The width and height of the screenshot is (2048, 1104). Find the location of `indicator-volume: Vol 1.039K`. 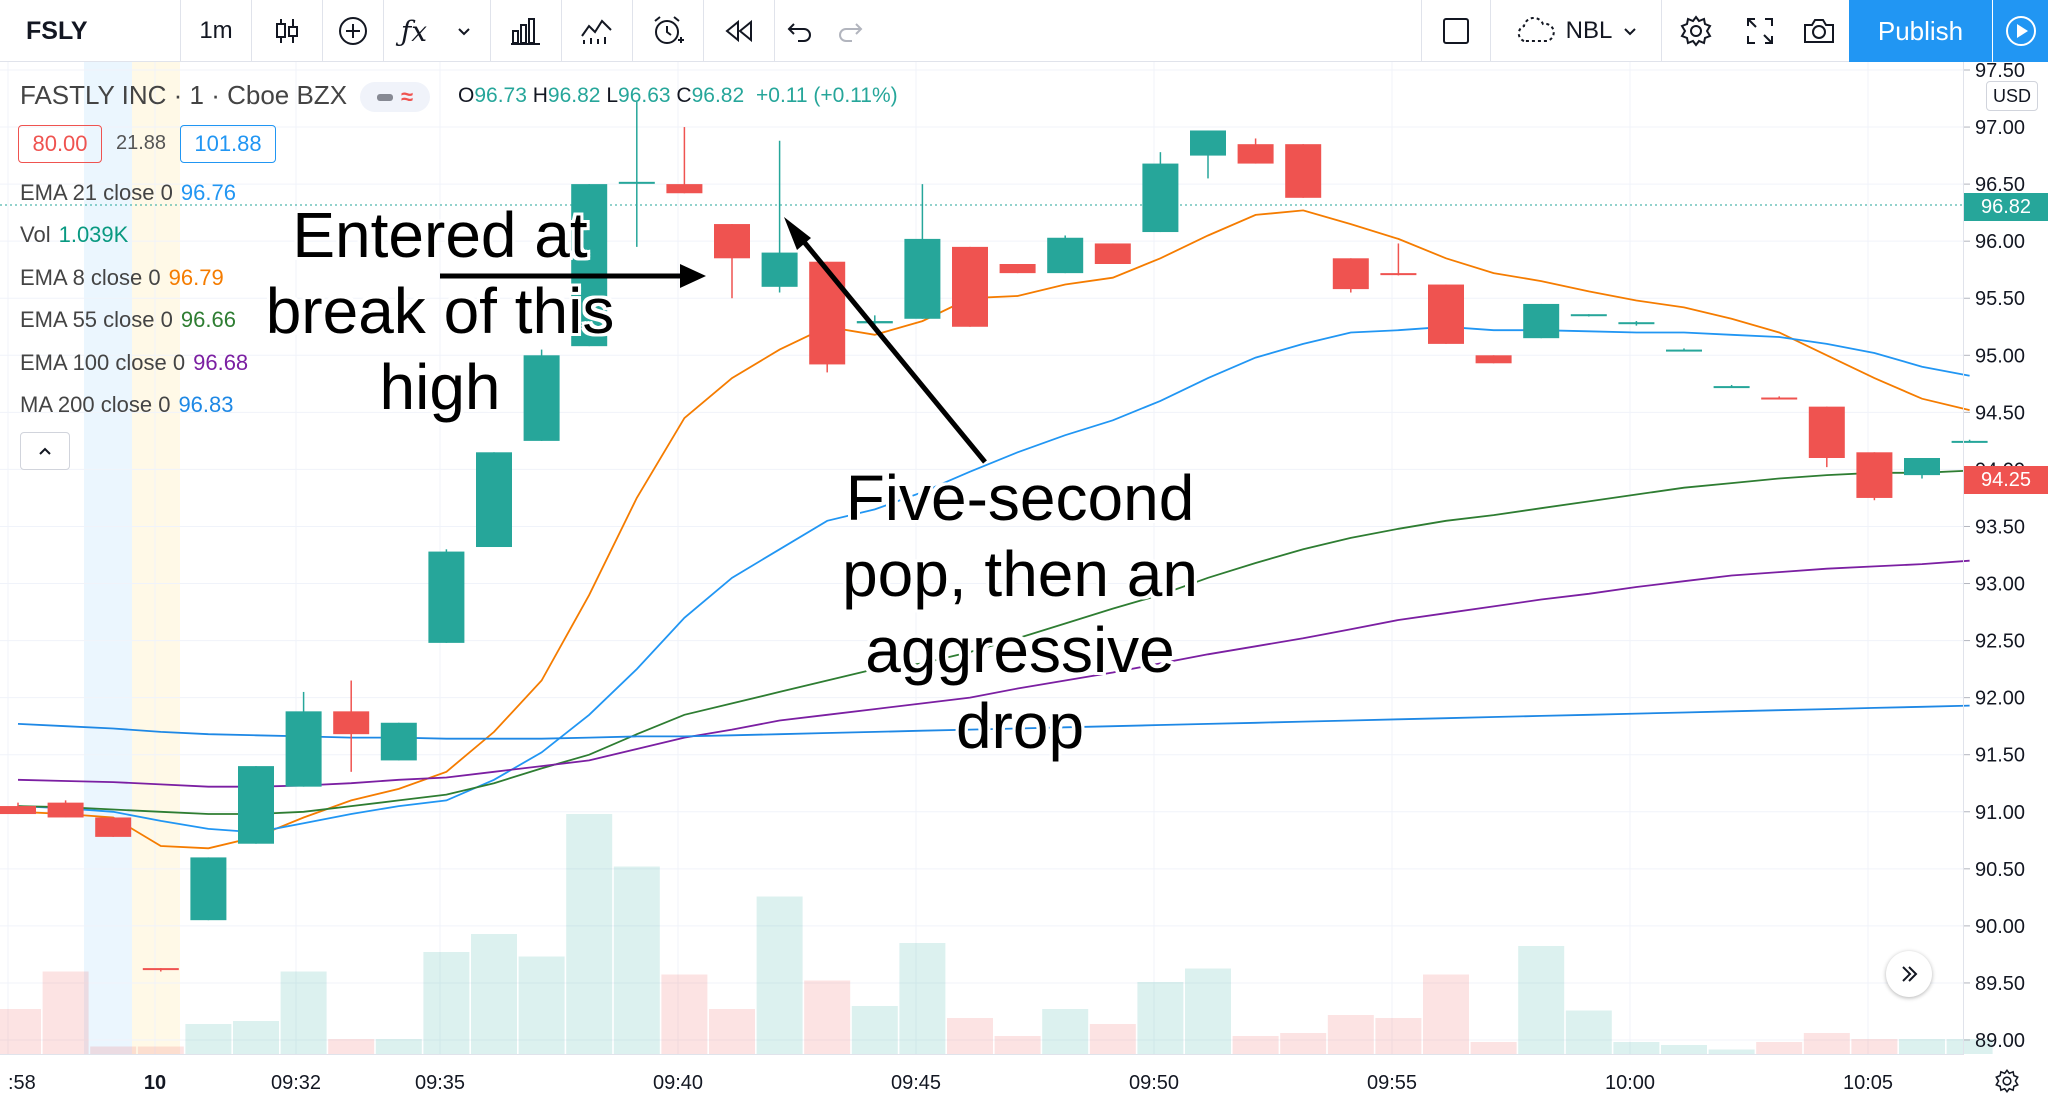

indicator-volume: Vol 1.039K is located at coordinates (74, 234).